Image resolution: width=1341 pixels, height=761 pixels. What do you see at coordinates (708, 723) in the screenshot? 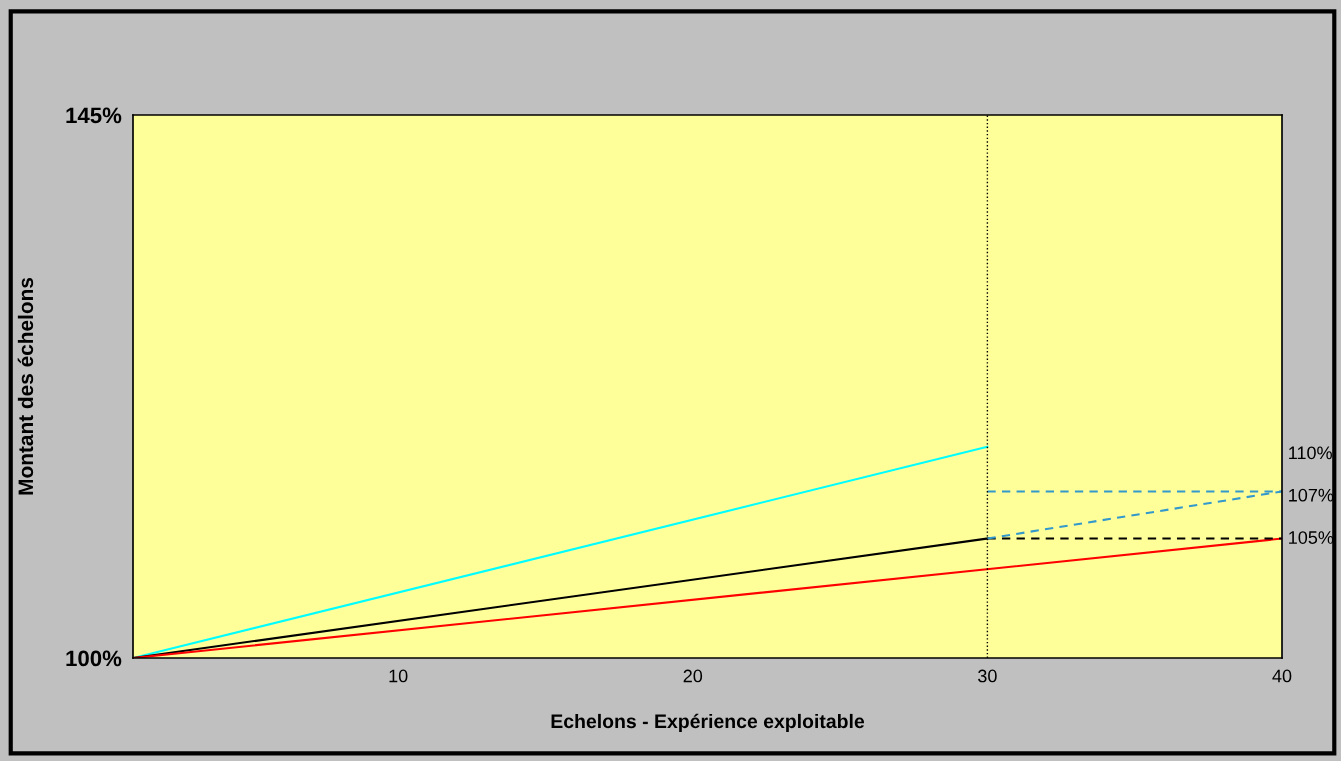
I see `x-axis-title: Echelons - Expérience exploitable` at bounding box center [708, 723].